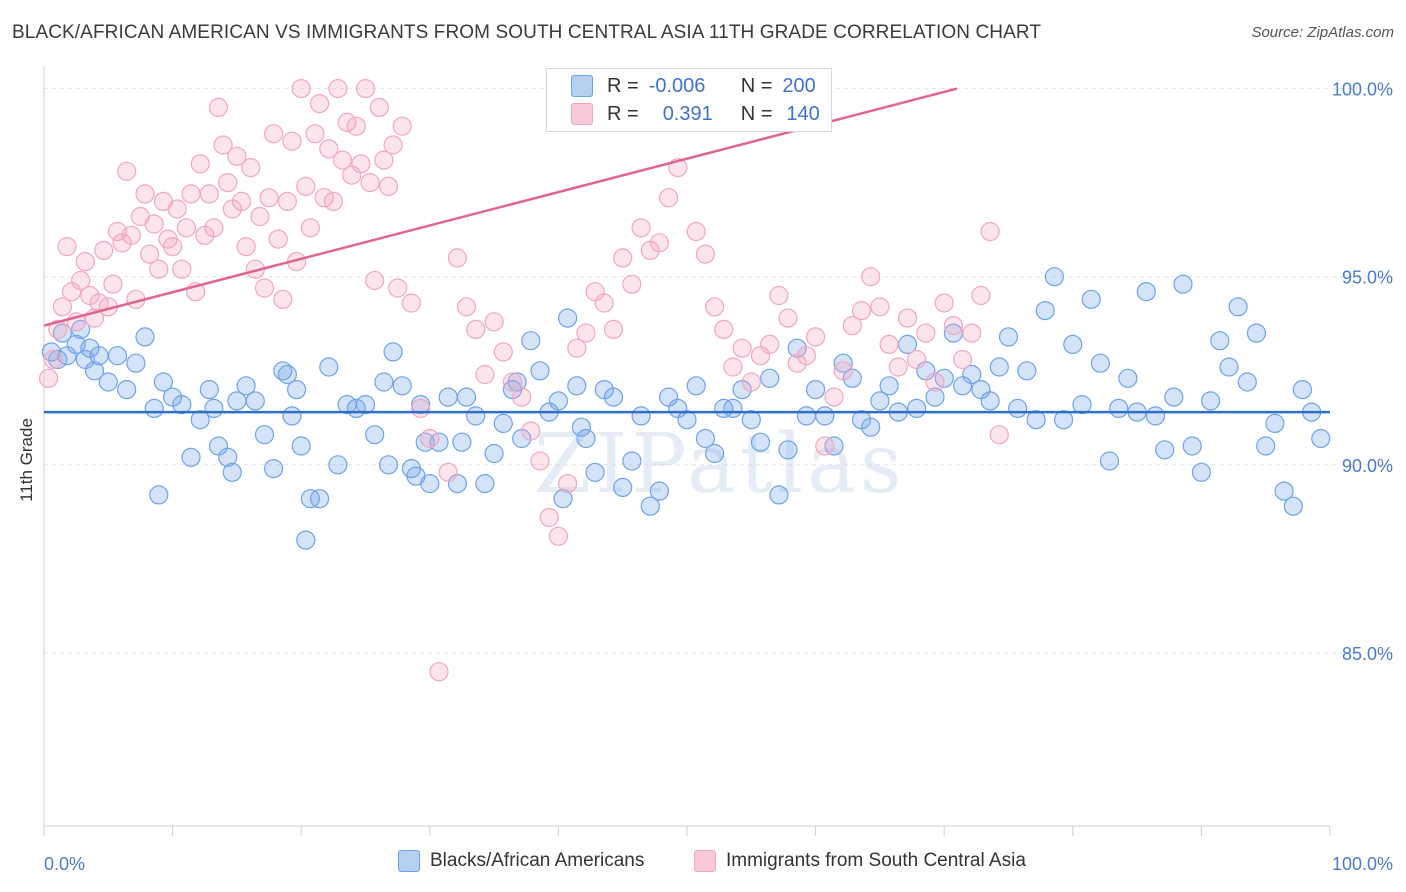 This screenshot has height=892, width=1406. I want to click on x-tick-label: 0.0%, so click(64, 864).